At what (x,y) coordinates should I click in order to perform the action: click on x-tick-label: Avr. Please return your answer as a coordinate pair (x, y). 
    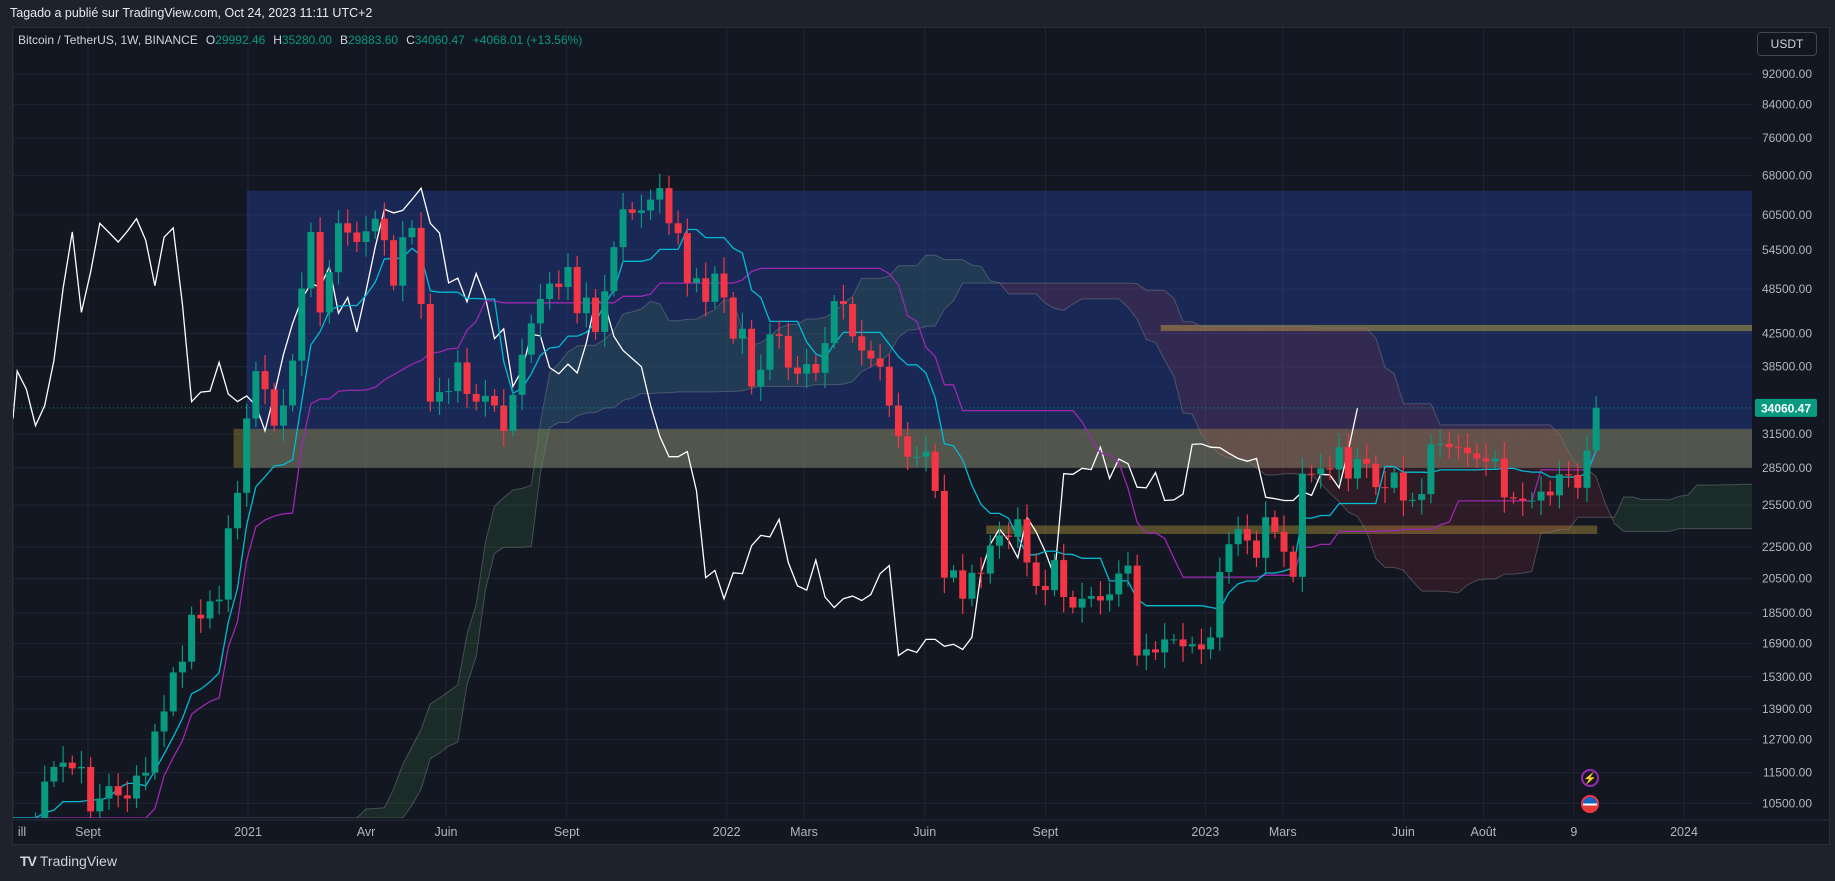
    Looking at the image, I should click on (366, 832).